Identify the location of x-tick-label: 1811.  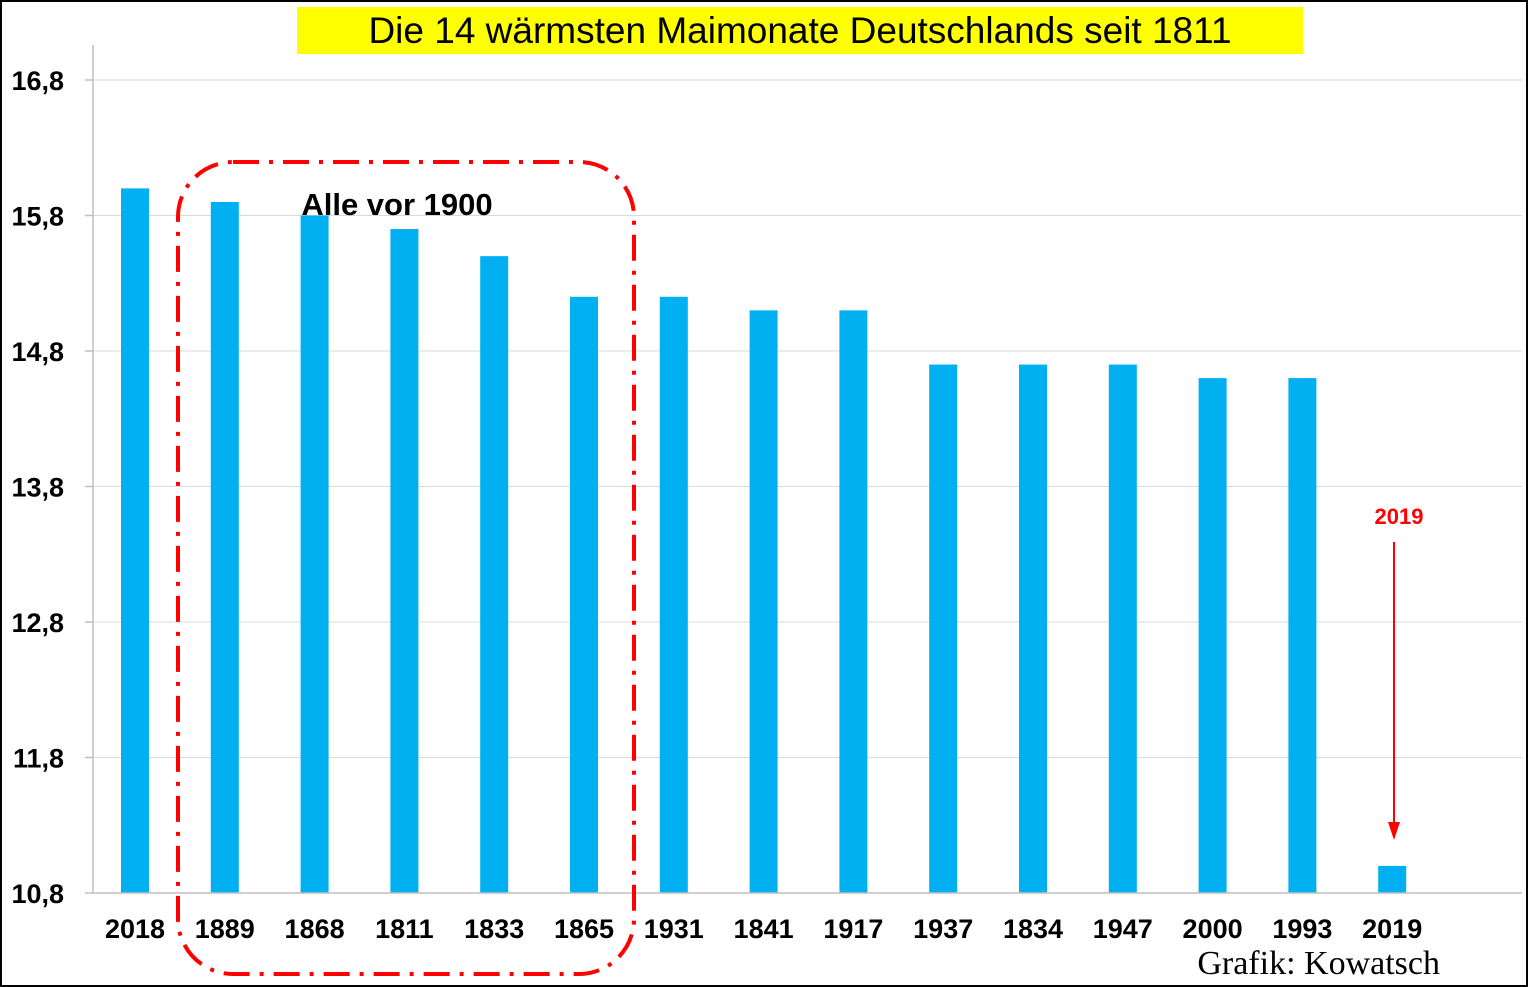
(404, 929).